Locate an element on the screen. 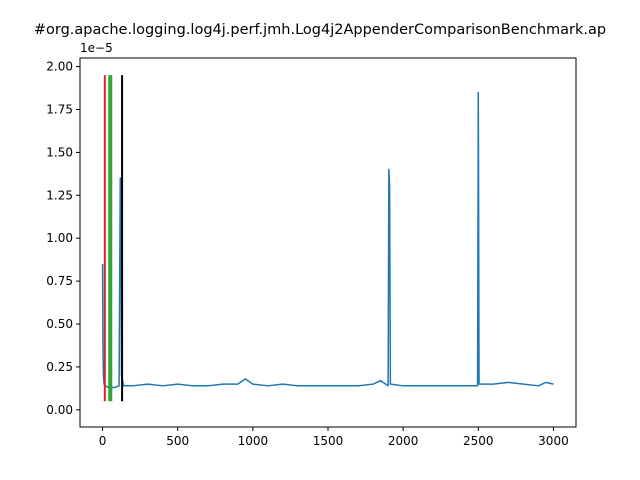  y-tick-label-8: 2.00 is located at coordinates (59, 67).